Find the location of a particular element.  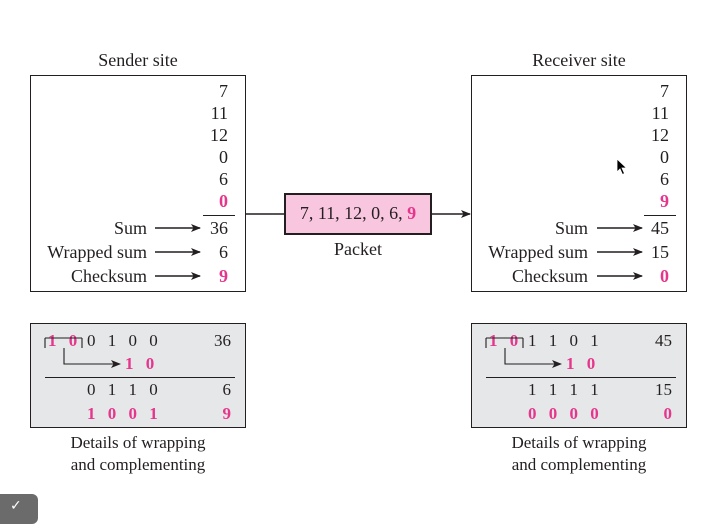

receiver-checksum-label: Checksum is located at coordinates (550, 276).